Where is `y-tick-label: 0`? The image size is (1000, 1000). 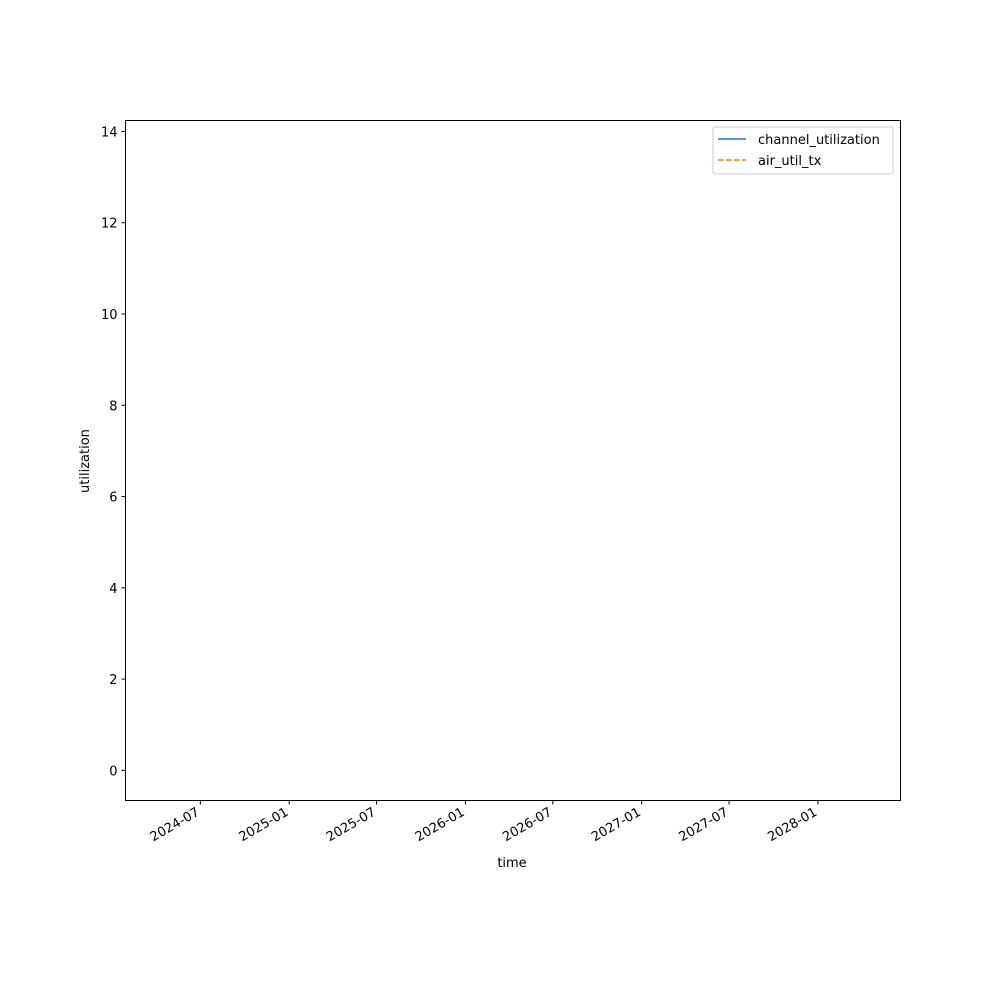 y-tick-label: 0 is located at coordinates (113, 771).